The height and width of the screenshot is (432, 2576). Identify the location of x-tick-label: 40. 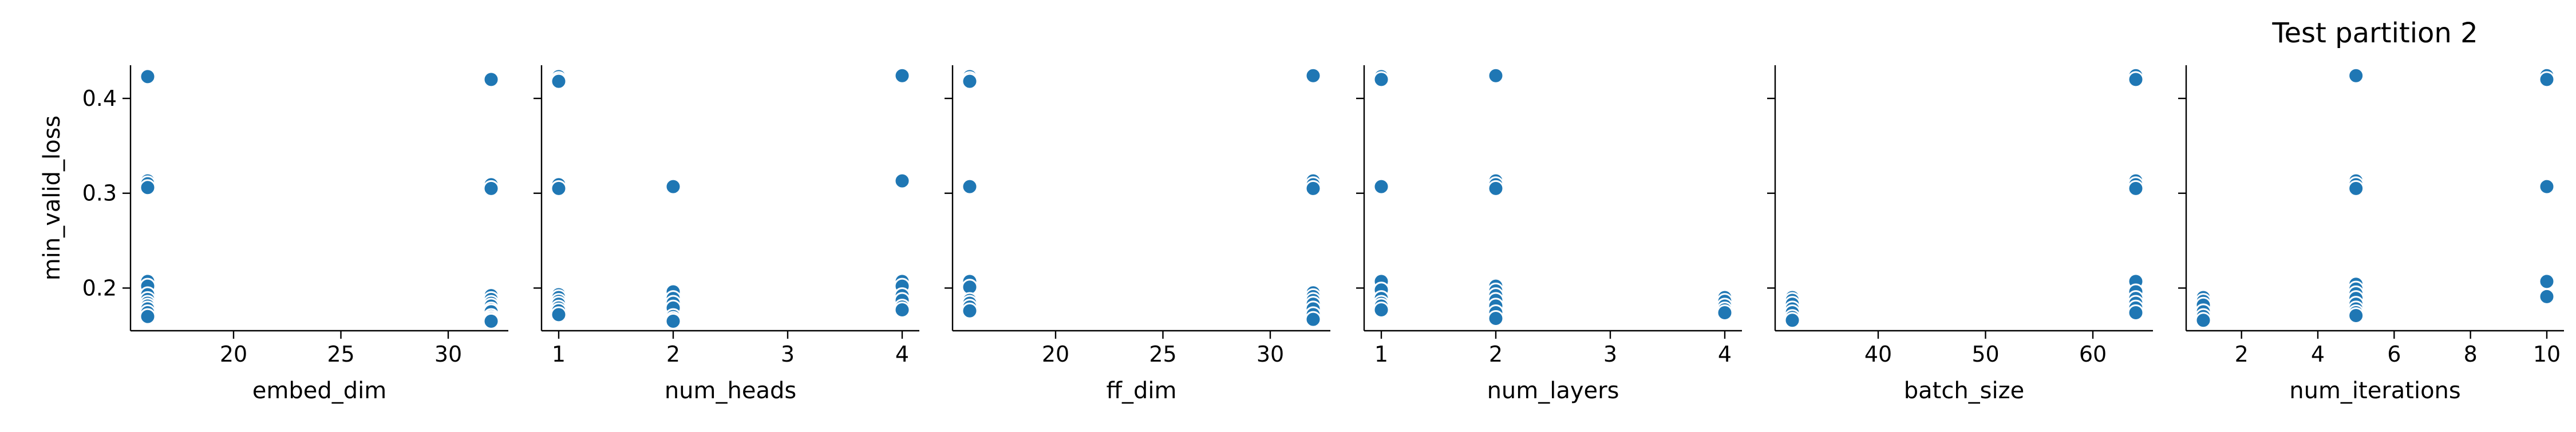
(1878, 354).